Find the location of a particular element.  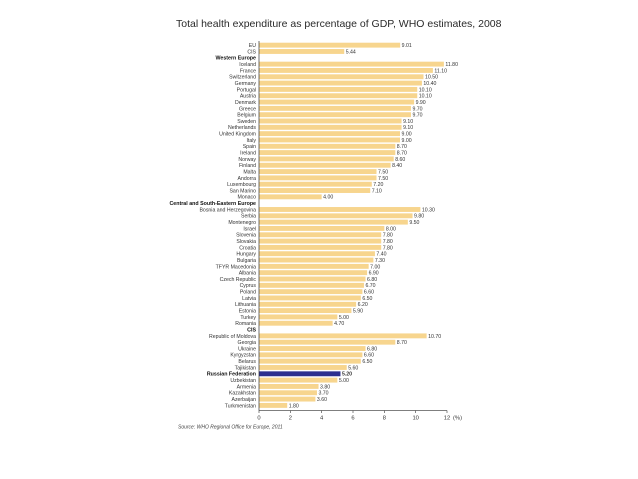

category-label-armenia-54: Armenia is located at coordinates (246, 387).